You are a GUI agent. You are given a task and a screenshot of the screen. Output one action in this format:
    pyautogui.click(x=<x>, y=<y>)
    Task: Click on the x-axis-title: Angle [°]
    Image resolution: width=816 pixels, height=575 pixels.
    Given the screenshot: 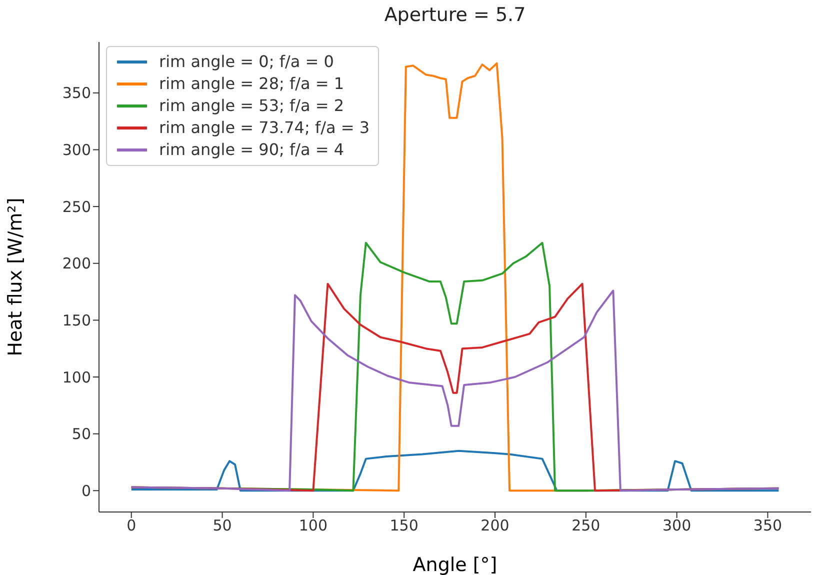 What is the action you would take?
    pyautogui.click(x=455, y=564)
    